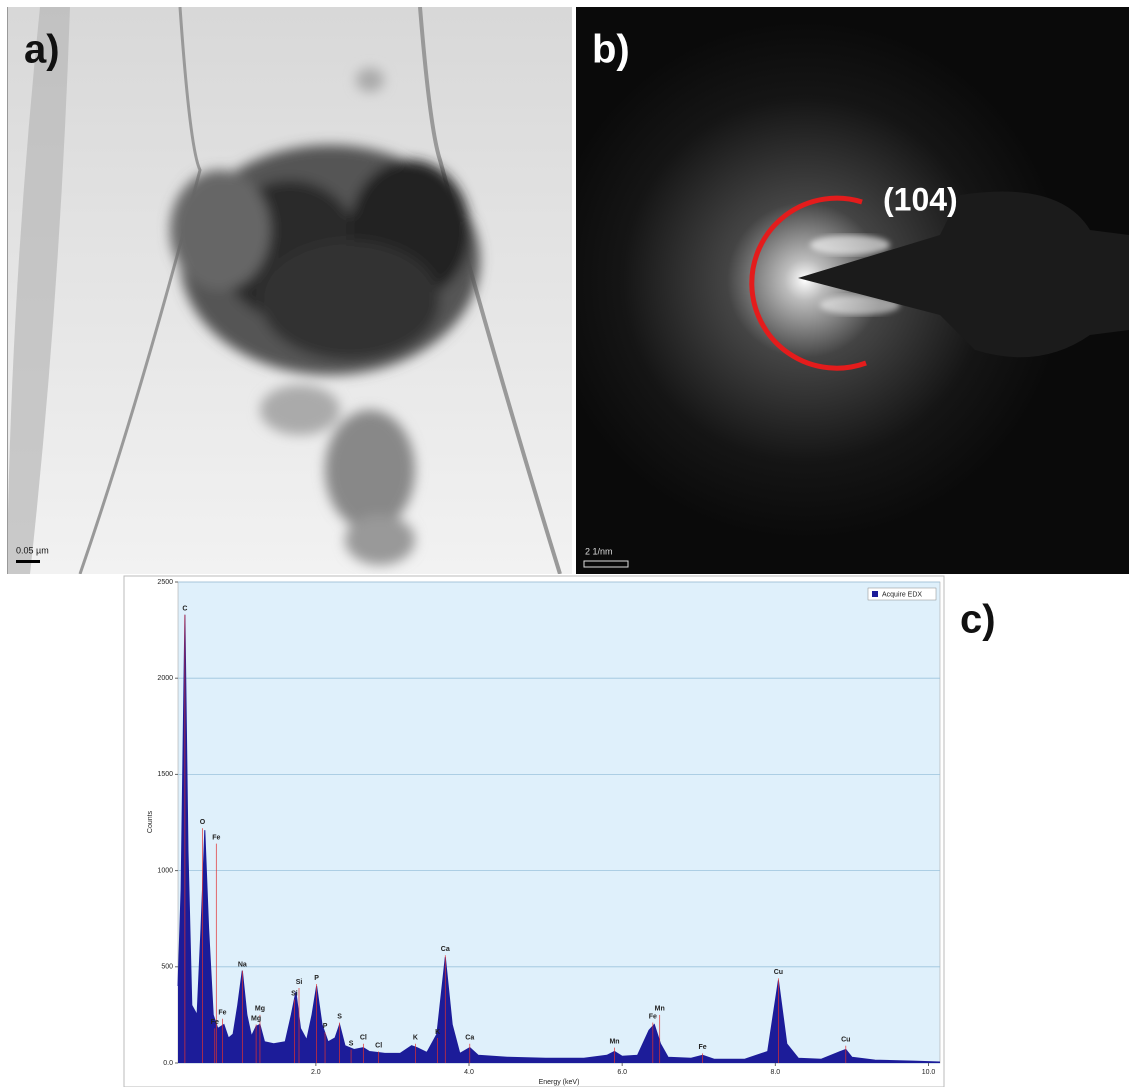 The image size is (1129, 1087). Describe the element at coordinates (559, 1082) in the screenshot. I see `x-axis-label: Energy (keV)` at that location.